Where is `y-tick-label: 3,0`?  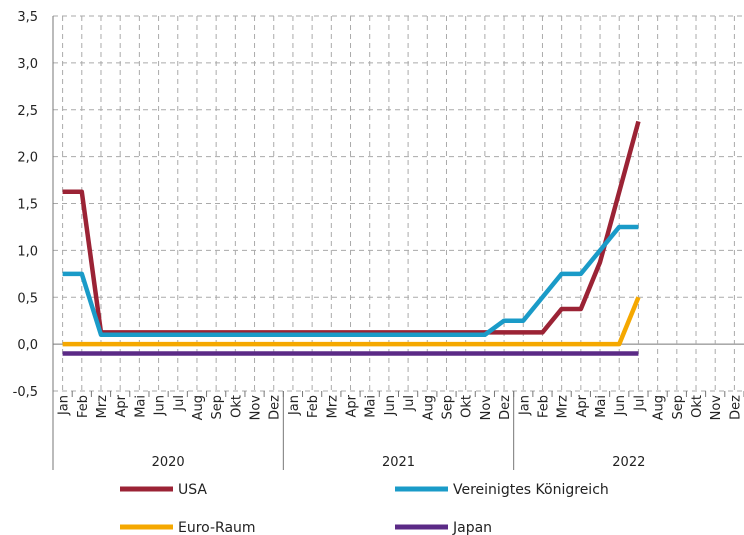 y-tick-label: 3,0 is located at coordinates (27, 64).